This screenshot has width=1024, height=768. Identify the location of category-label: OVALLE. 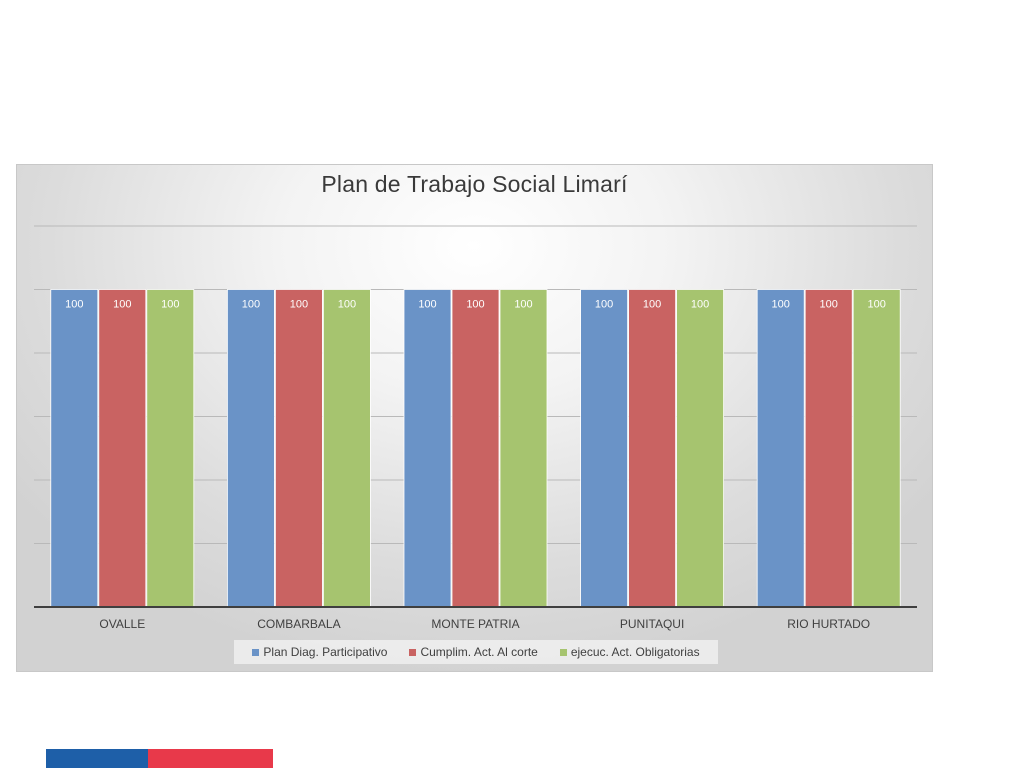
(122, 624).